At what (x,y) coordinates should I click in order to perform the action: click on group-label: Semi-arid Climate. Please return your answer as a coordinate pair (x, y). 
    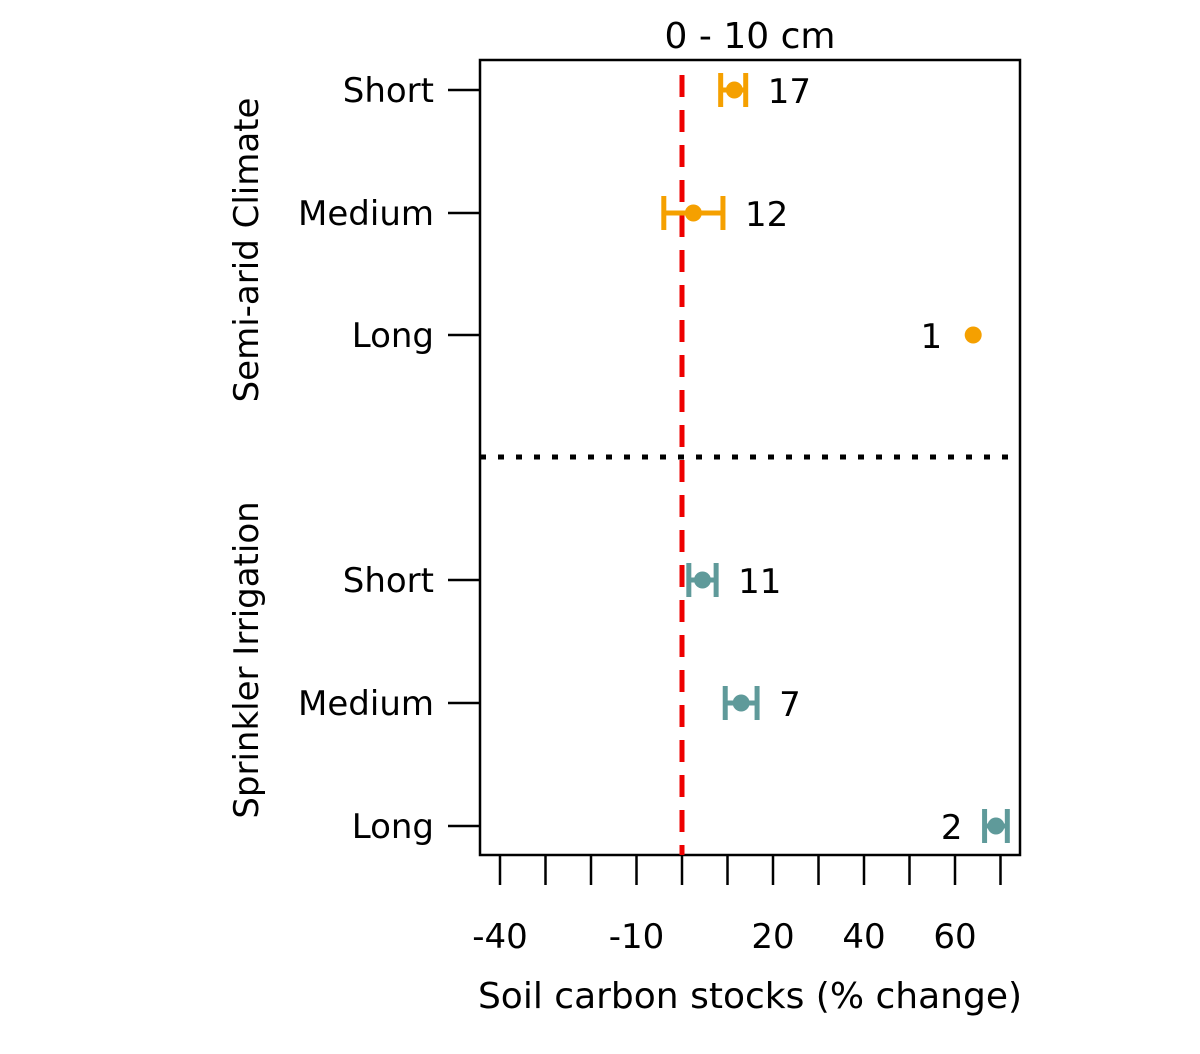
    Looking at the image, I should click on (247, 250).